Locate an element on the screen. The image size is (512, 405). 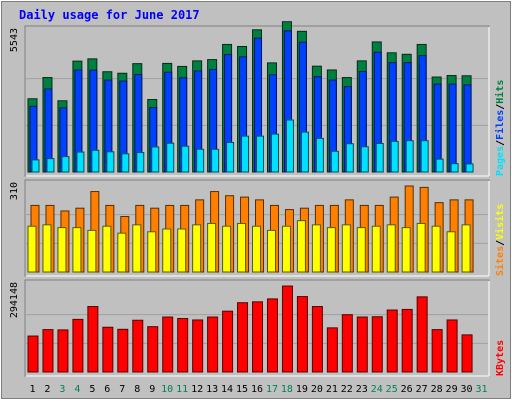
x-tick-label: 13 is located at coordinates (212, 389).